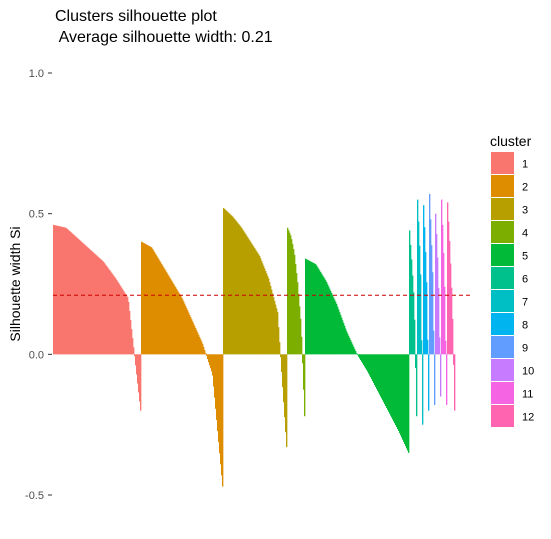 Image resolution: width=551 pixels, height=539 pixels. Describe the element at coordinates (525, 257) in the screenshot. I see `legend-label-5: 5` at that location.